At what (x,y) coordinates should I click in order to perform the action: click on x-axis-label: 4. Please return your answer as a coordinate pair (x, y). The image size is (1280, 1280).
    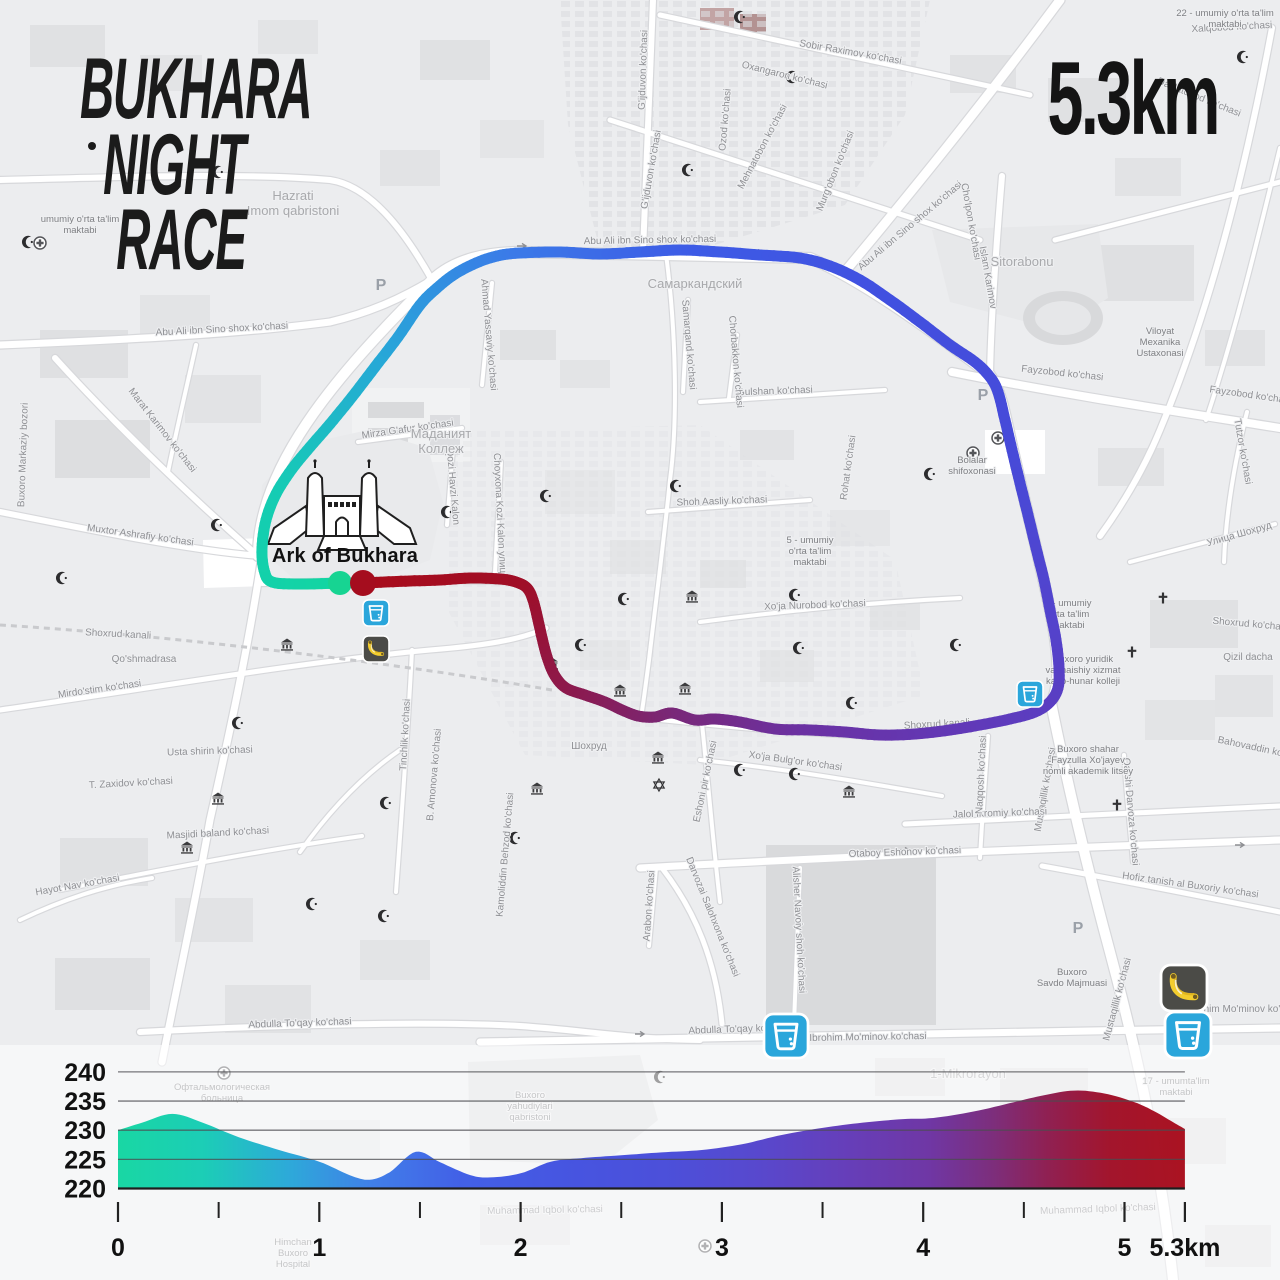
    Looking at the image, I should click on (923, 1248).